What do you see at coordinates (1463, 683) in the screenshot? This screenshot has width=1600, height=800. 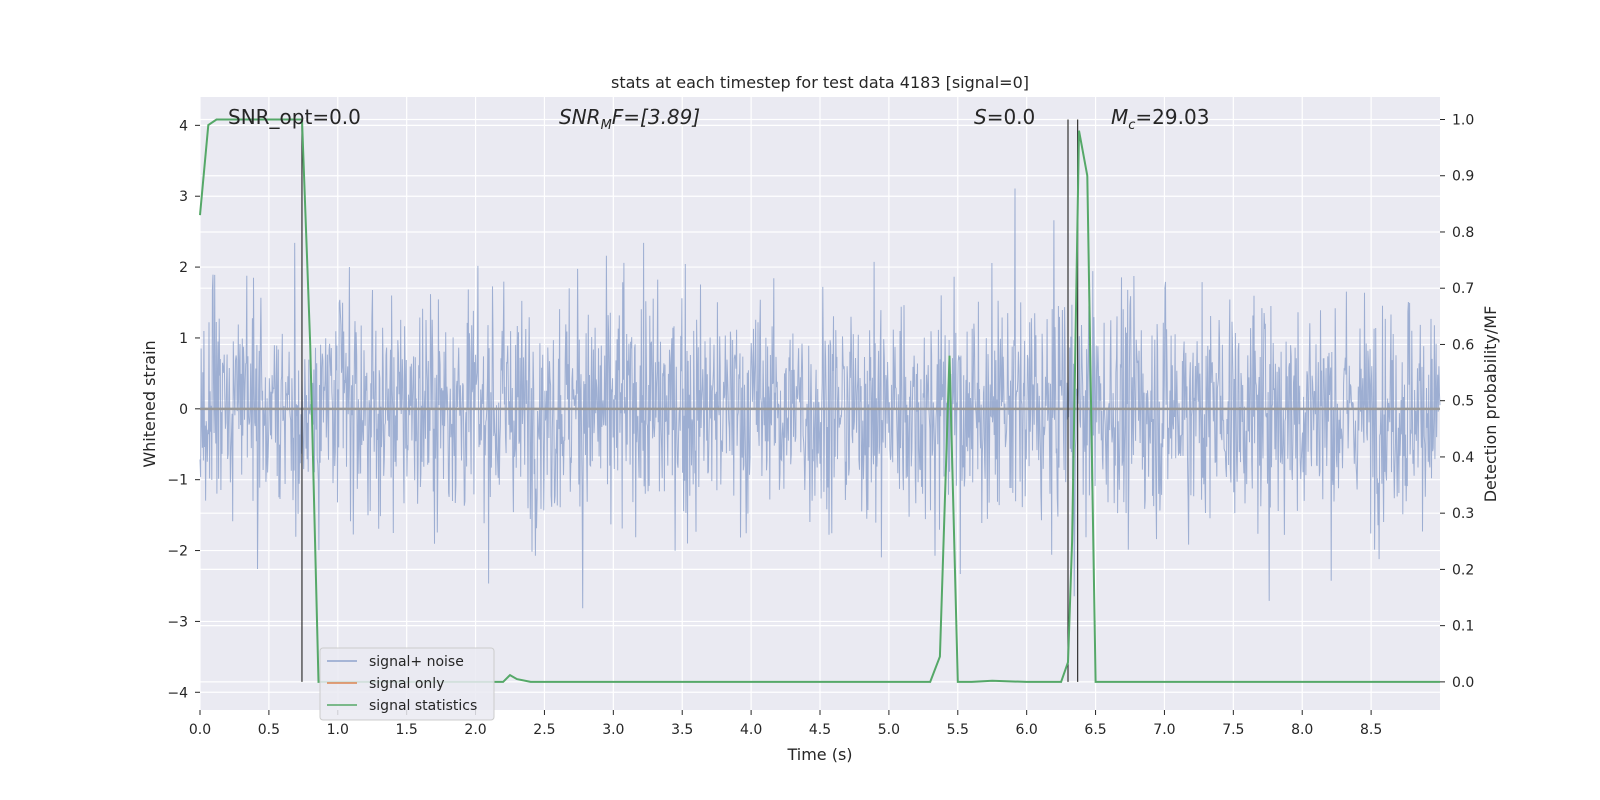 I see `y-tick-label-right: 0.0` at bounding box center [1463, 683].